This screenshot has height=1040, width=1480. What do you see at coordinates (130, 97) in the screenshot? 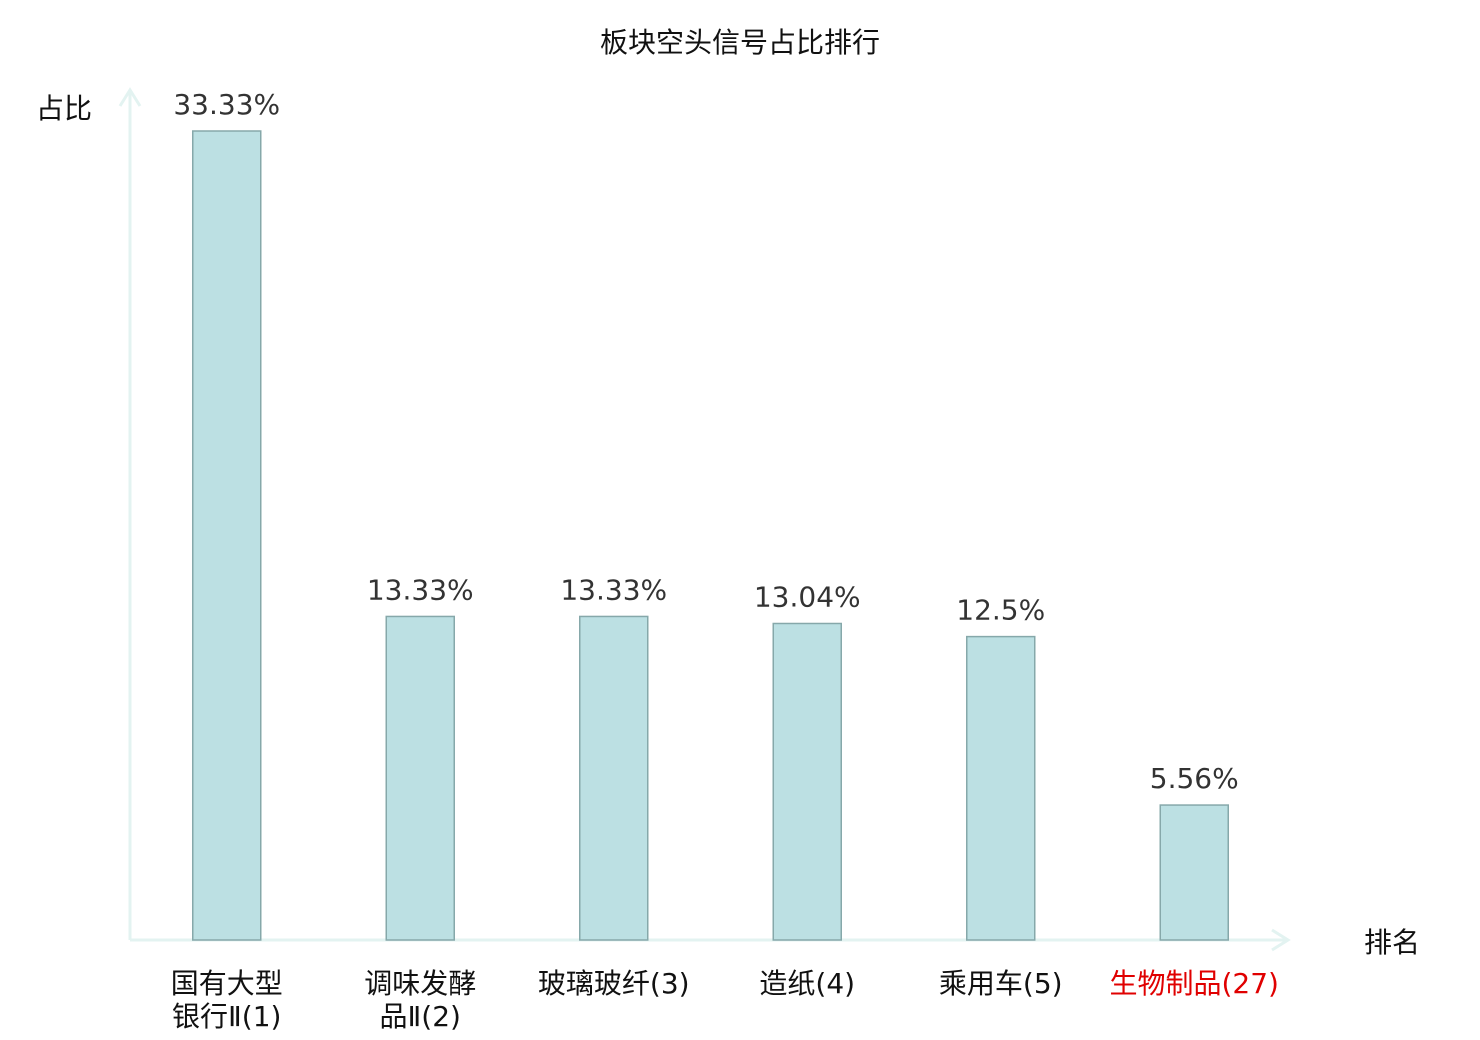
I see `y-axis-arrow-icon` at bounding box center [130, 97].